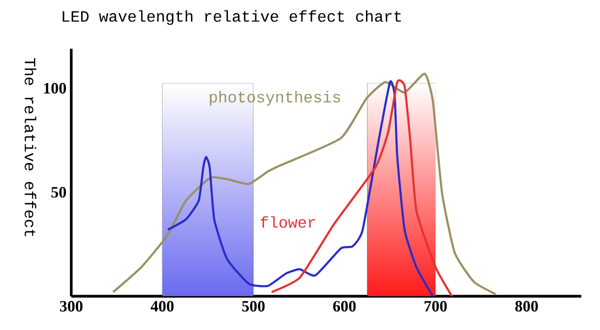 Image resolution: width=600 pixels, height=330 pixels. What do you see at coordinates (162, 306) in the screenshot?
I see `x-tick-label: 400` at bounding box center [162, 306].